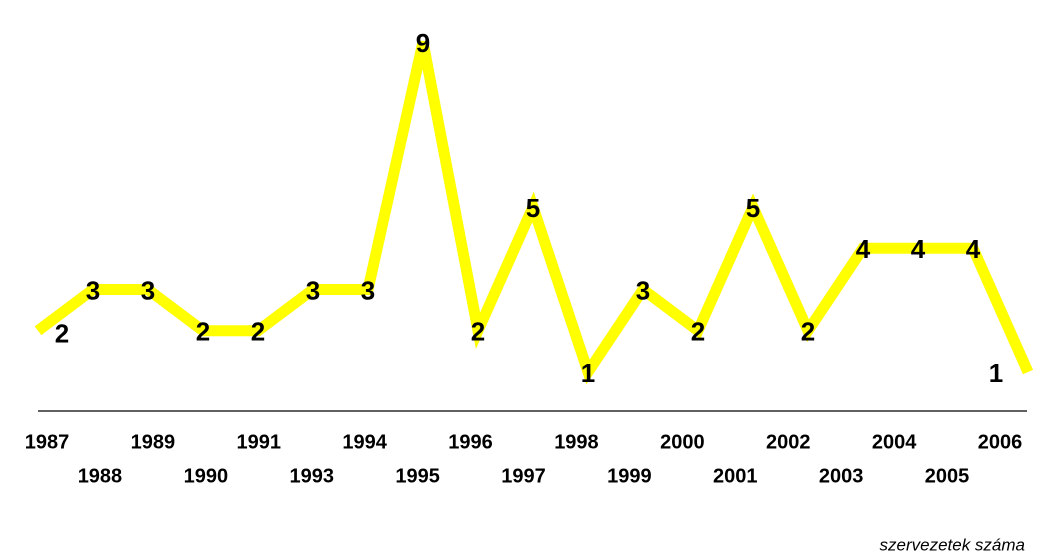 Image resolution: width=1052 pixels, height=556 pixels. Describe the element at coordinates (735, 476) in the screenshot. I see `x-tick-label: 2001` at that location.